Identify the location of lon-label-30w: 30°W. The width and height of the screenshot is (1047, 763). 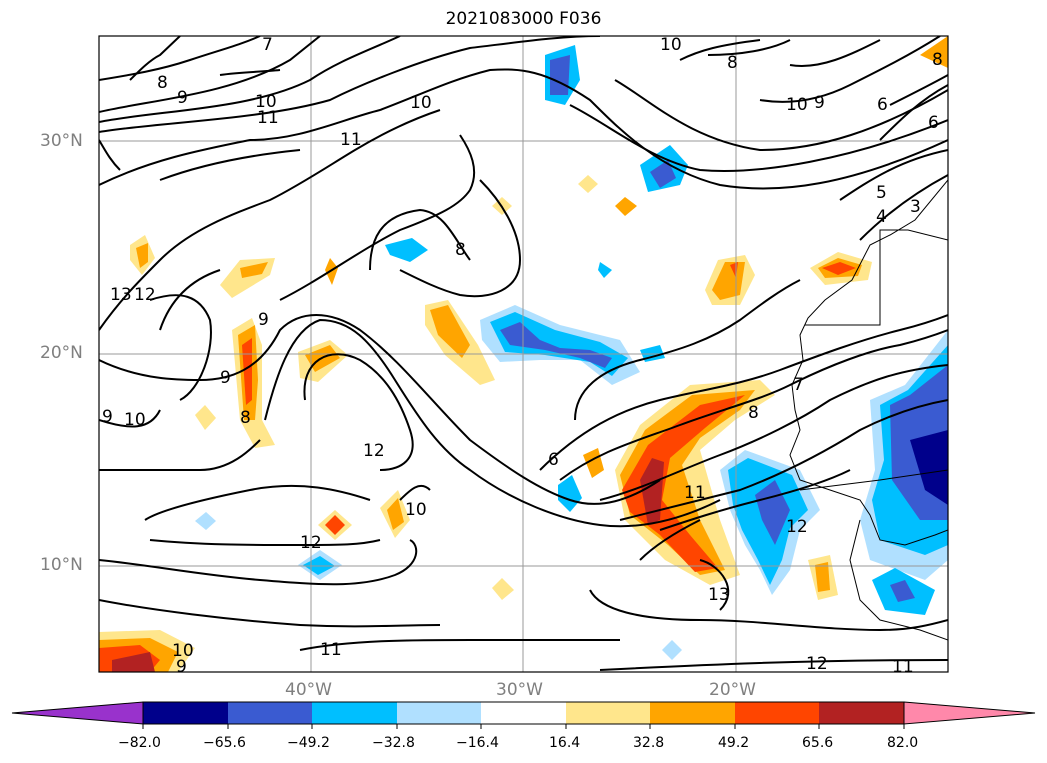
(519, 690).